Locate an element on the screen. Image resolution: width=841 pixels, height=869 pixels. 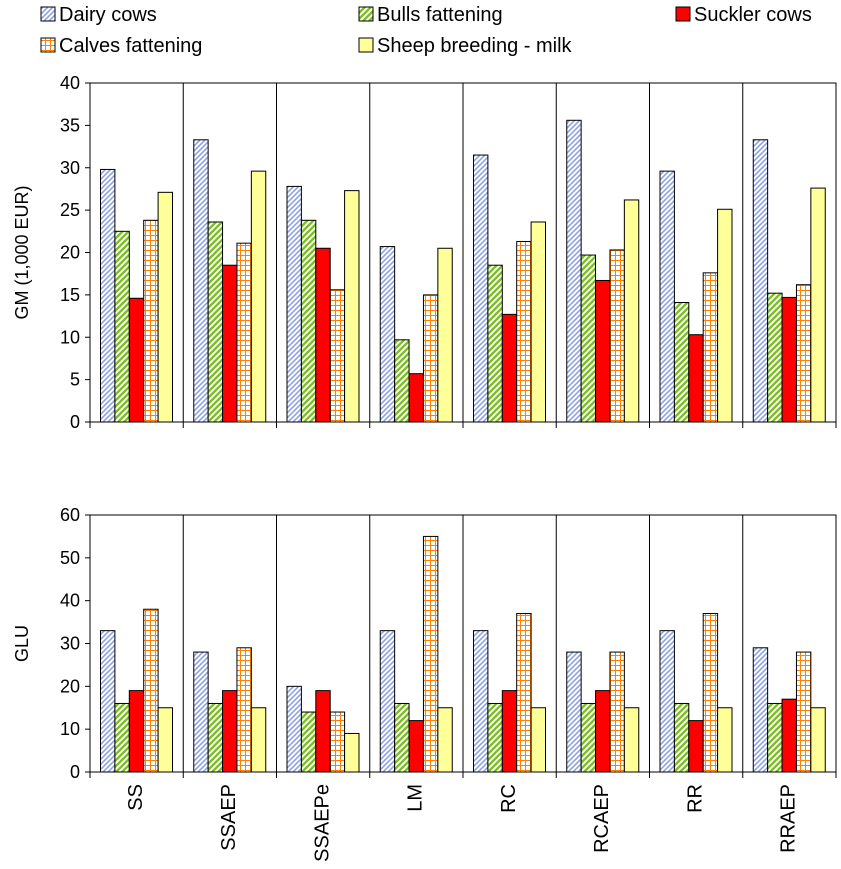
gm-bar-calves-fattening-lm is located at coordinates (430, 358).